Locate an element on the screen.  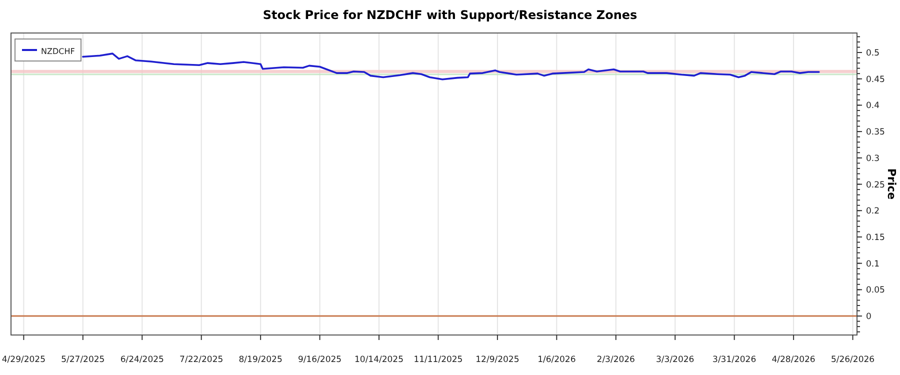
x-tick-label: 2/3/2026 is located at coordinates (615, 360).